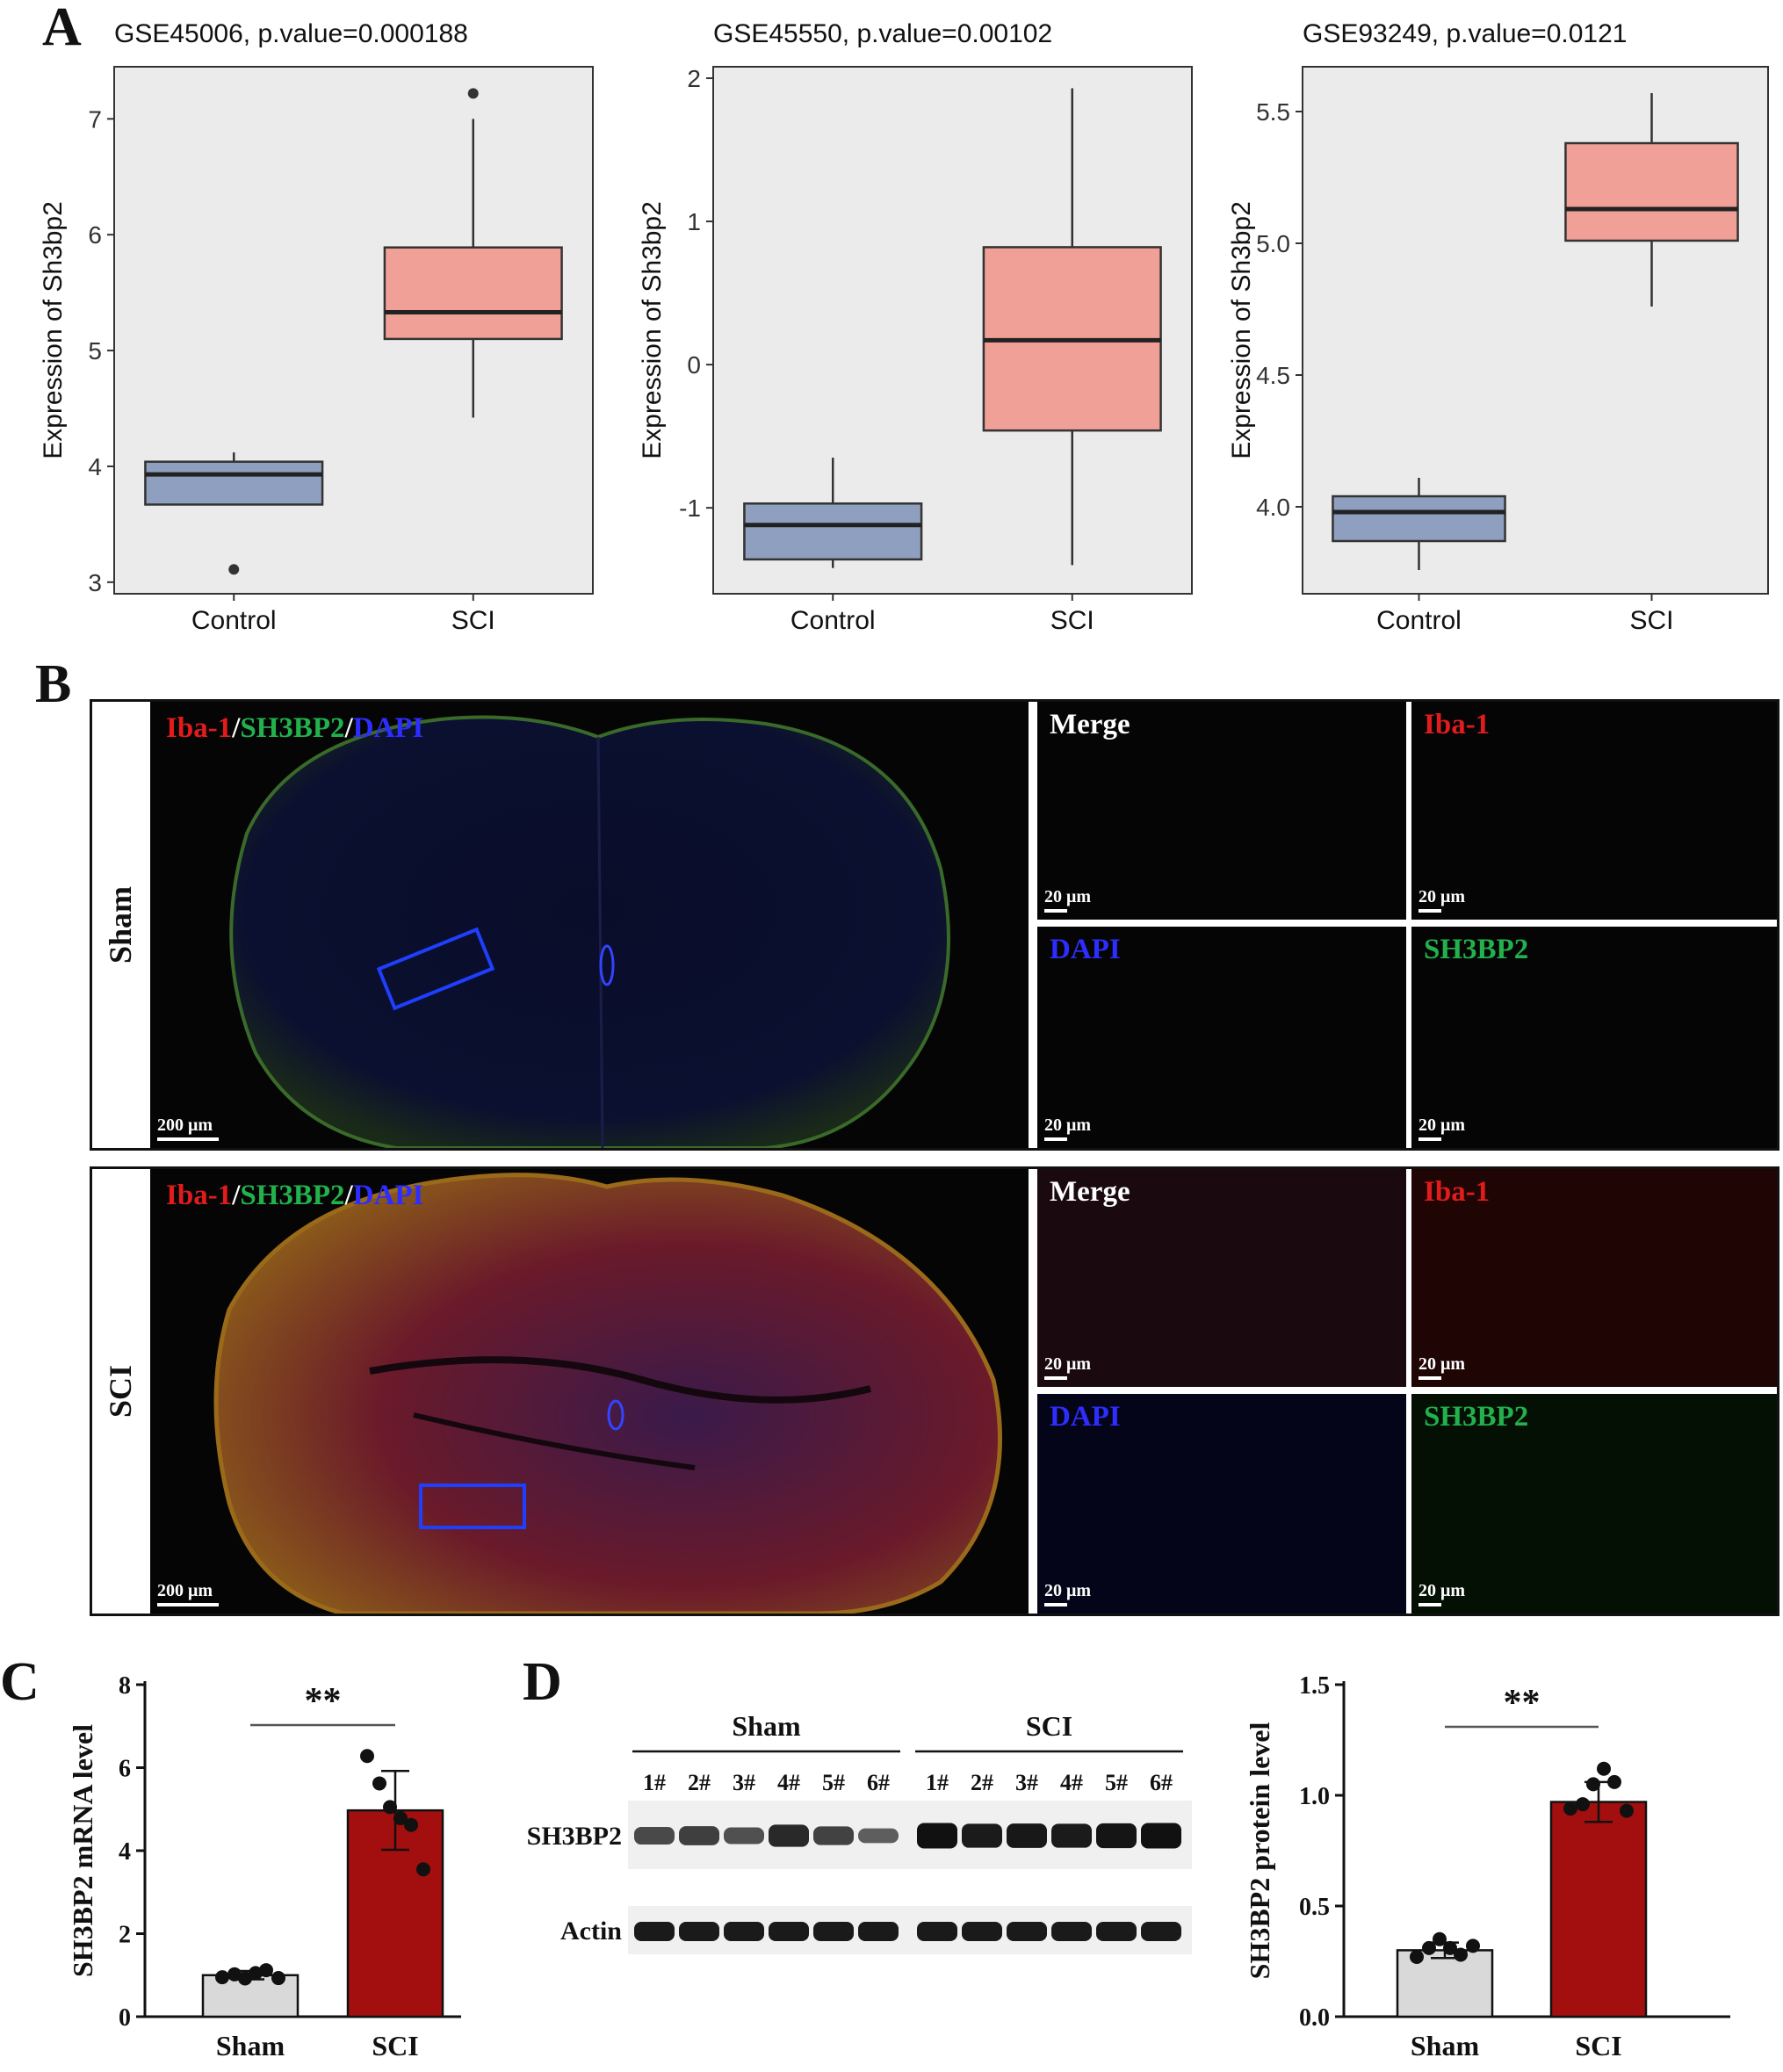  I want to click on scale-bar-overview-sci: 200 μm, so click(188, 1594).